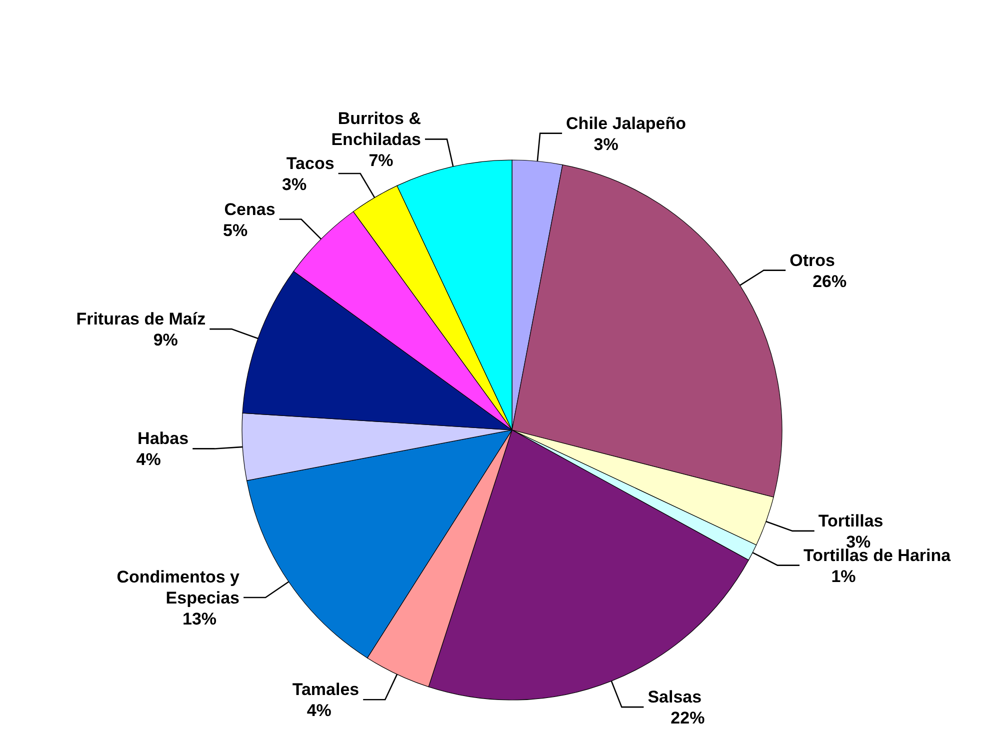 This screenshot has width=1000, height=738. I want to click on slice-label: Habas, so click(163, 438).